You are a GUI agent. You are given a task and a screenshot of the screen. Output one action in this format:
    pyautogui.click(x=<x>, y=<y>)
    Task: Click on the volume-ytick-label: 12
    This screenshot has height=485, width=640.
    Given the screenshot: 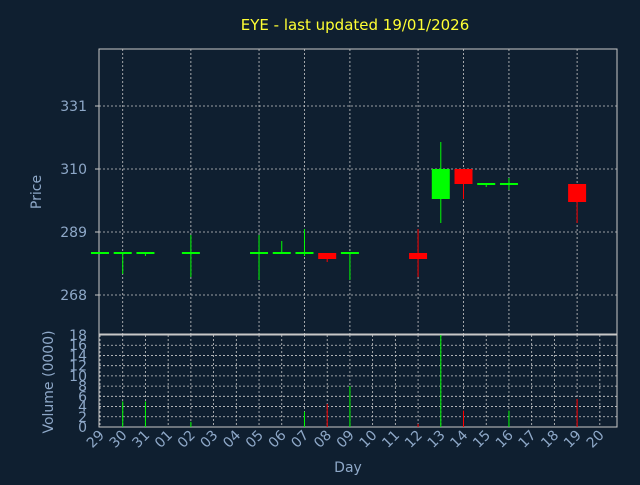 What is the action you would take?
    pyautogui.click(x=78, y=367)
    